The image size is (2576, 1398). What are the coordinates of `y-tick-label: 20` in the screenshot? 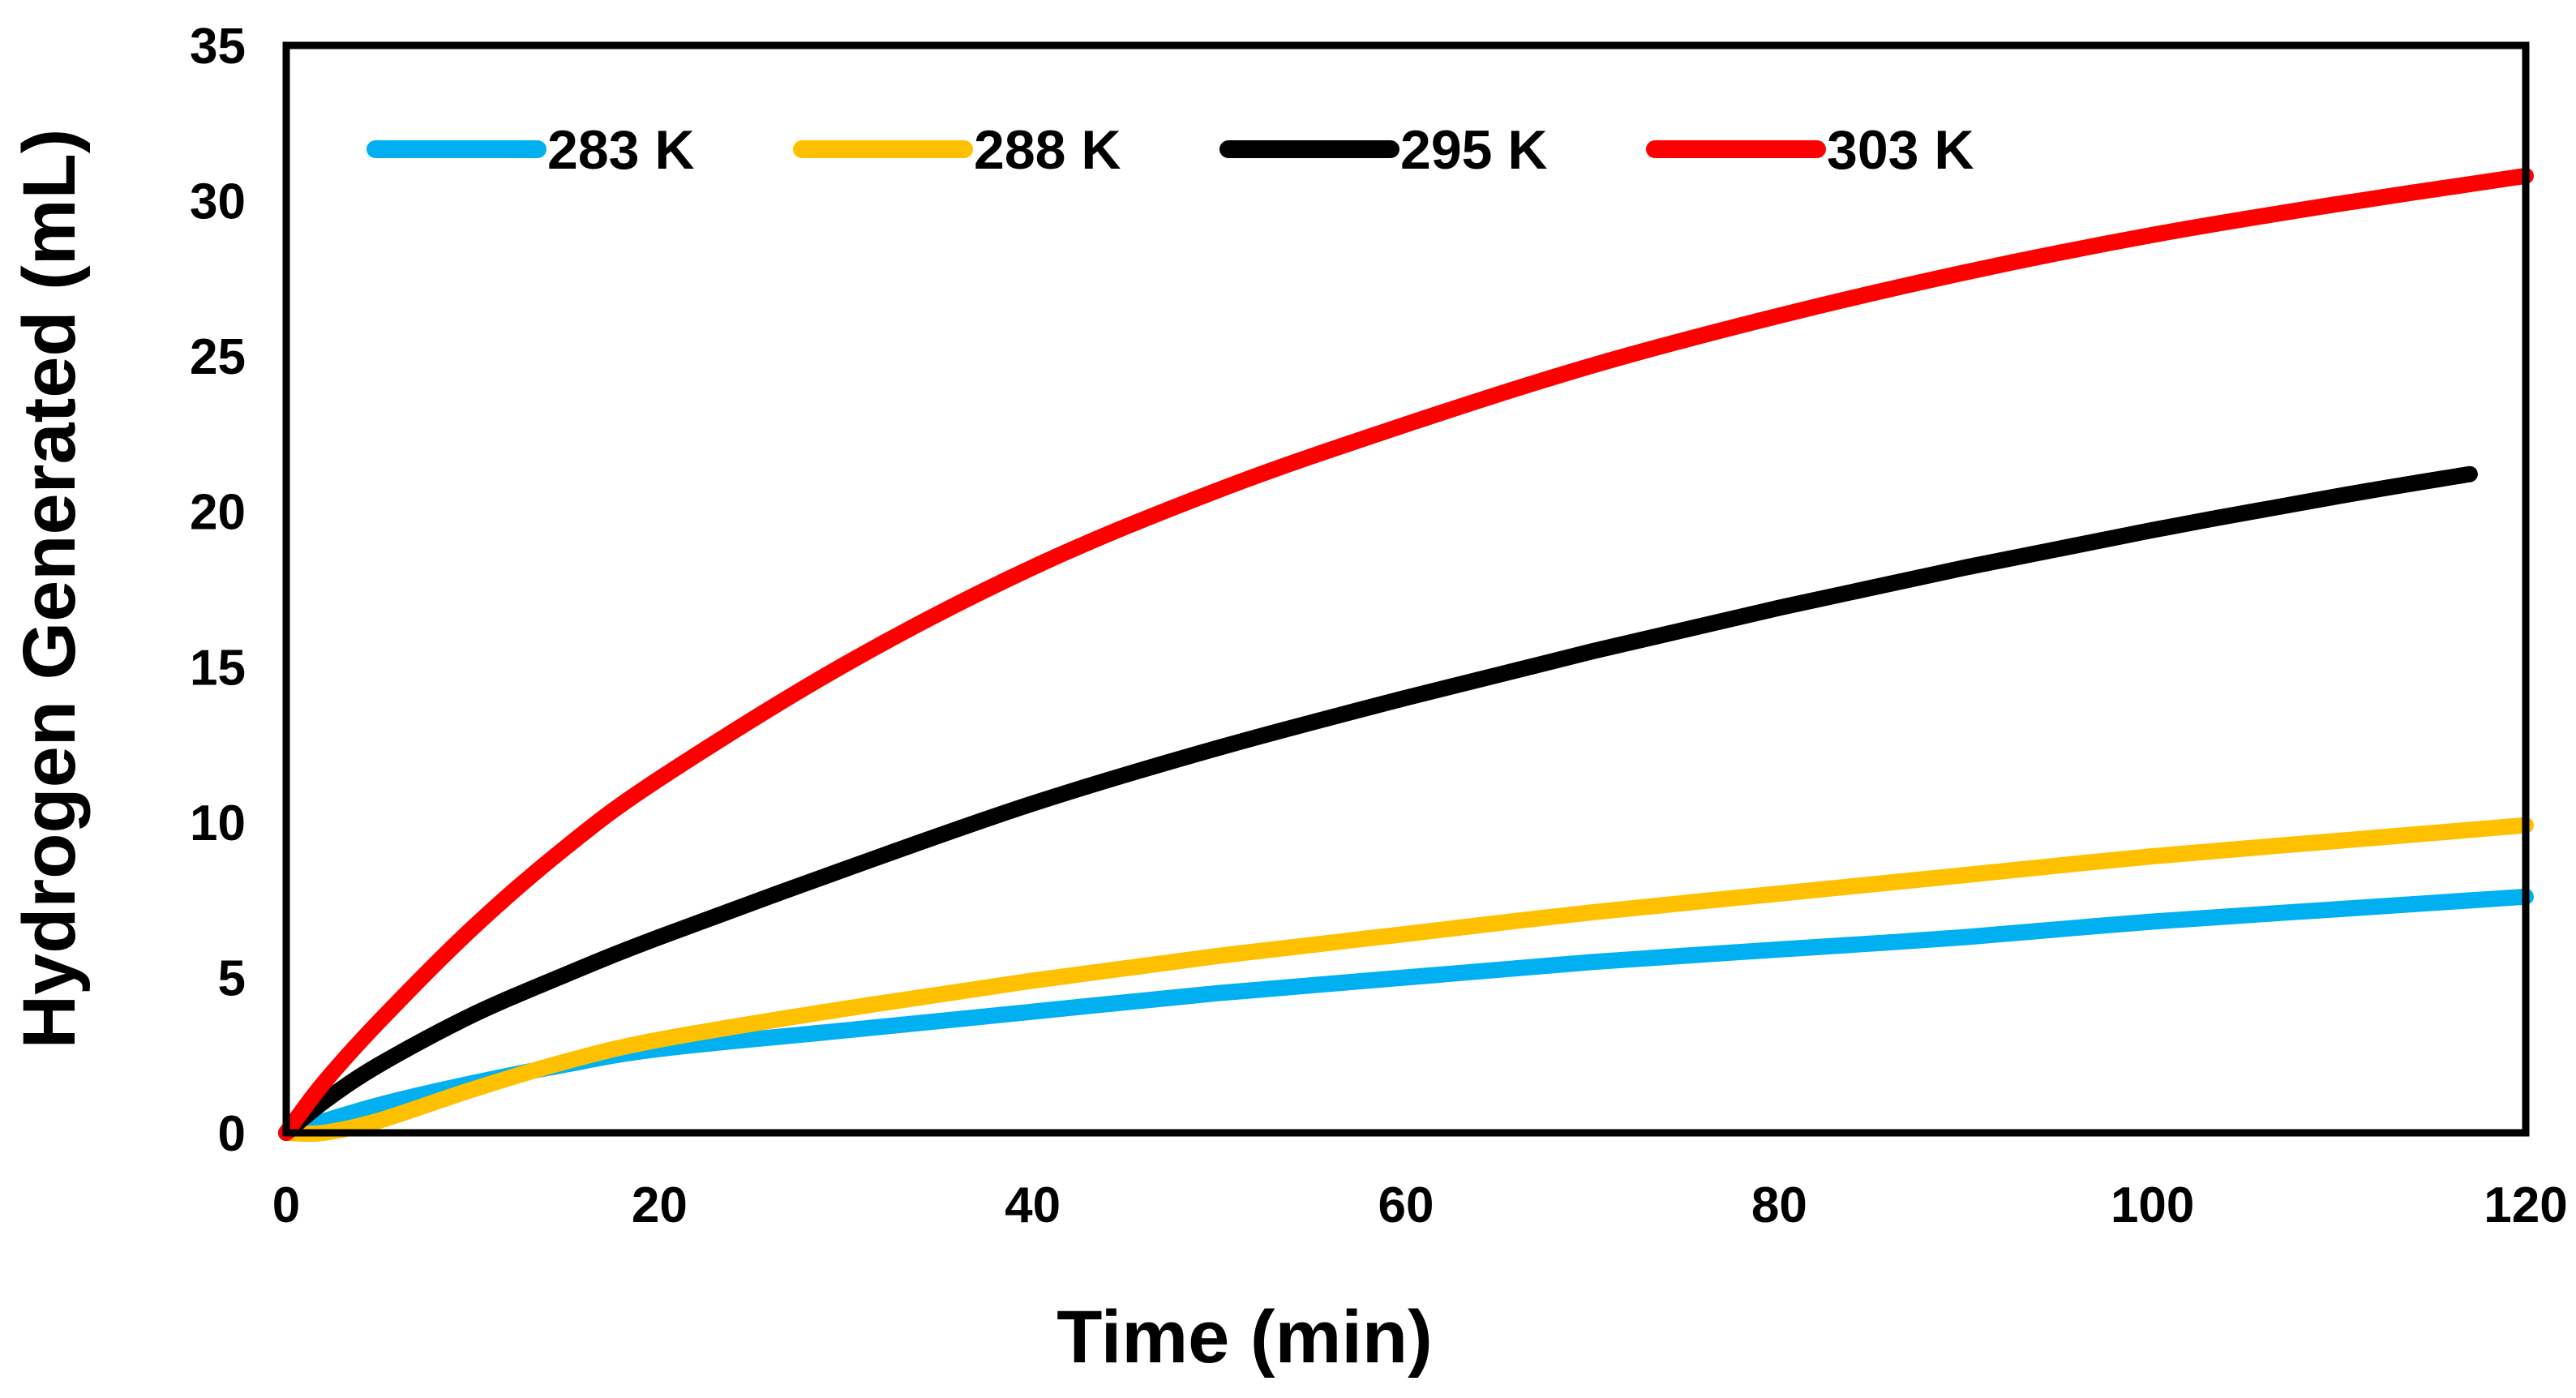 It's located at (218, 513).